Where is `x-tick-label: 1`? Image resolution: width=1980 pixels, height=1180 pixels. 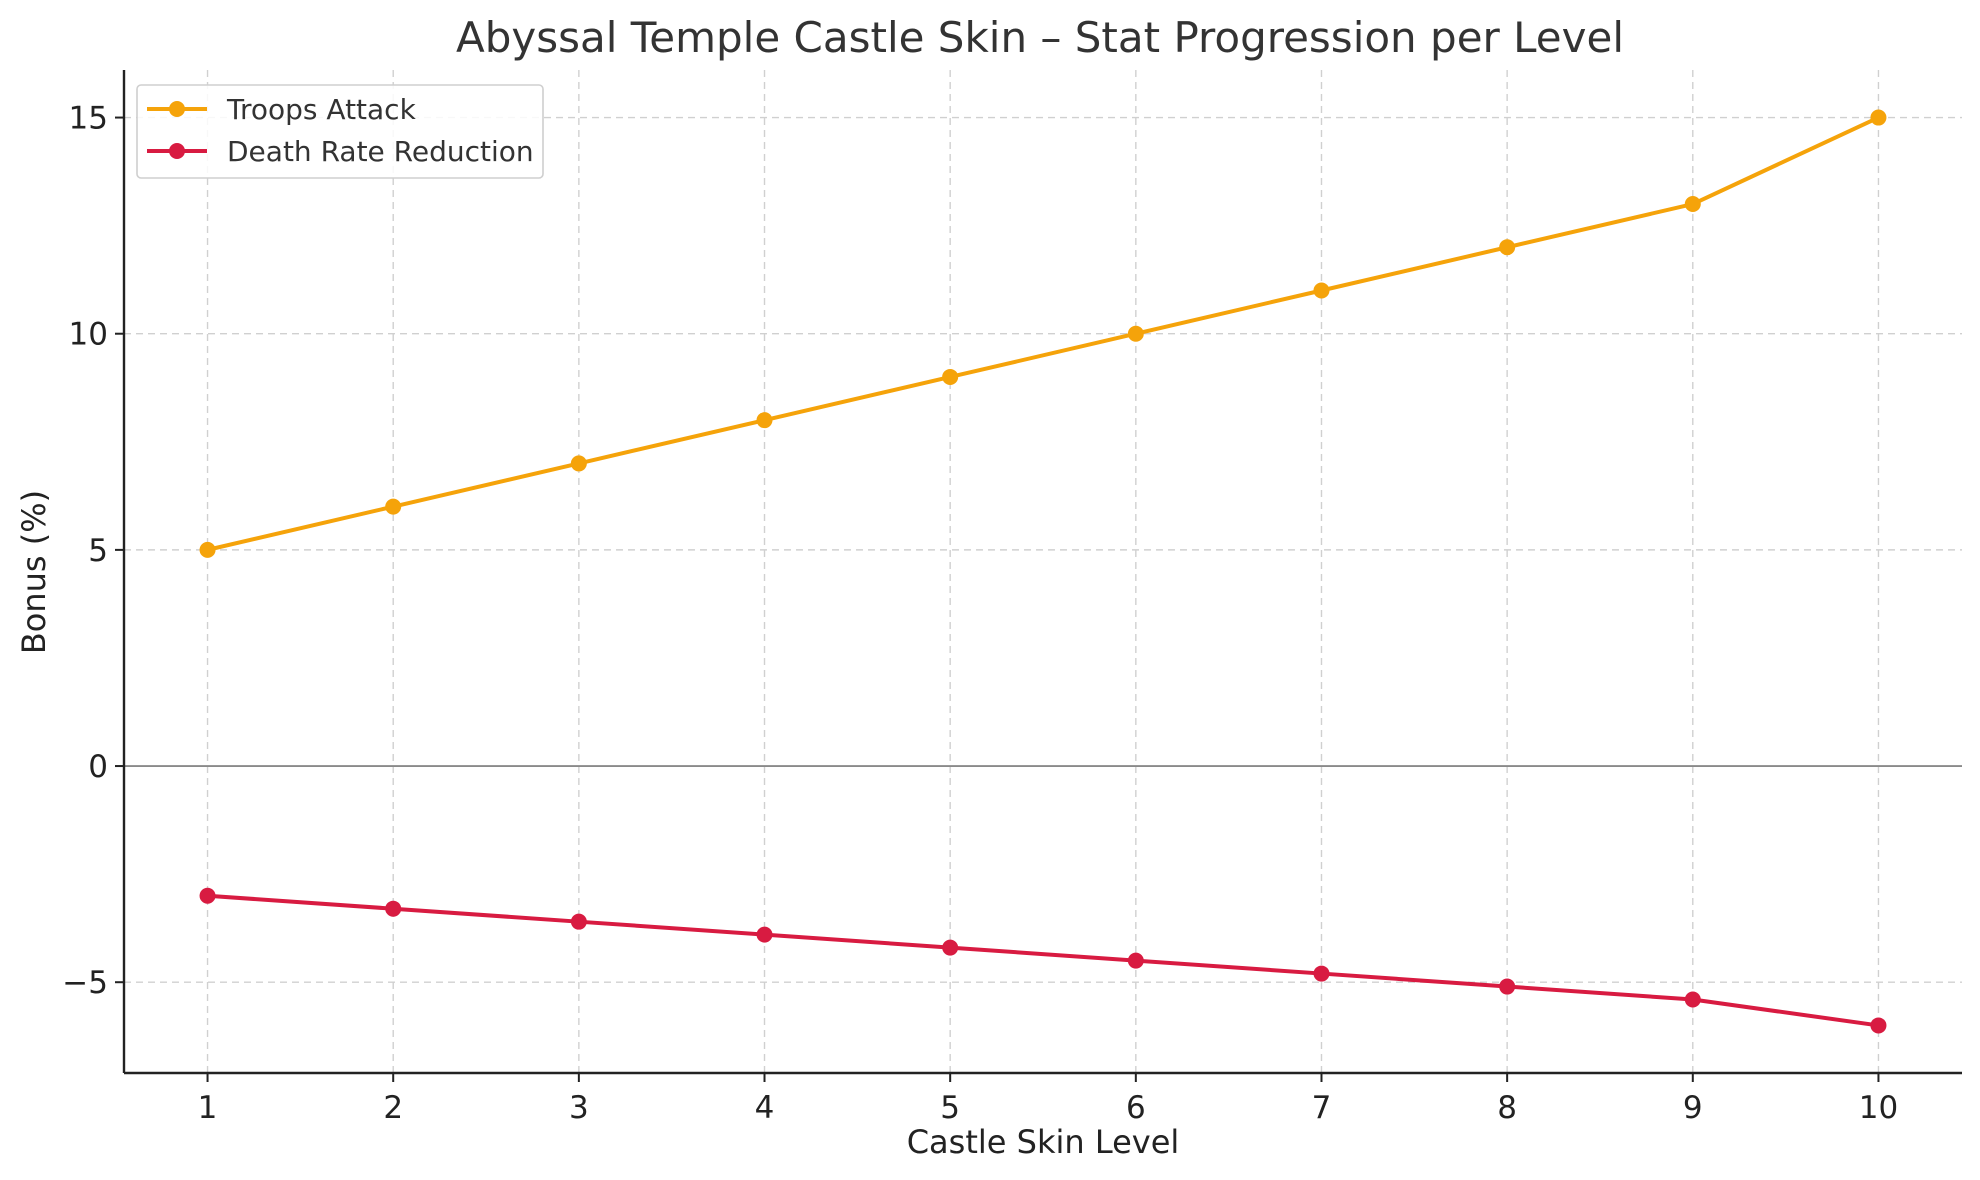 x-tick-label: 1 is located at coordinates (208, 1108).